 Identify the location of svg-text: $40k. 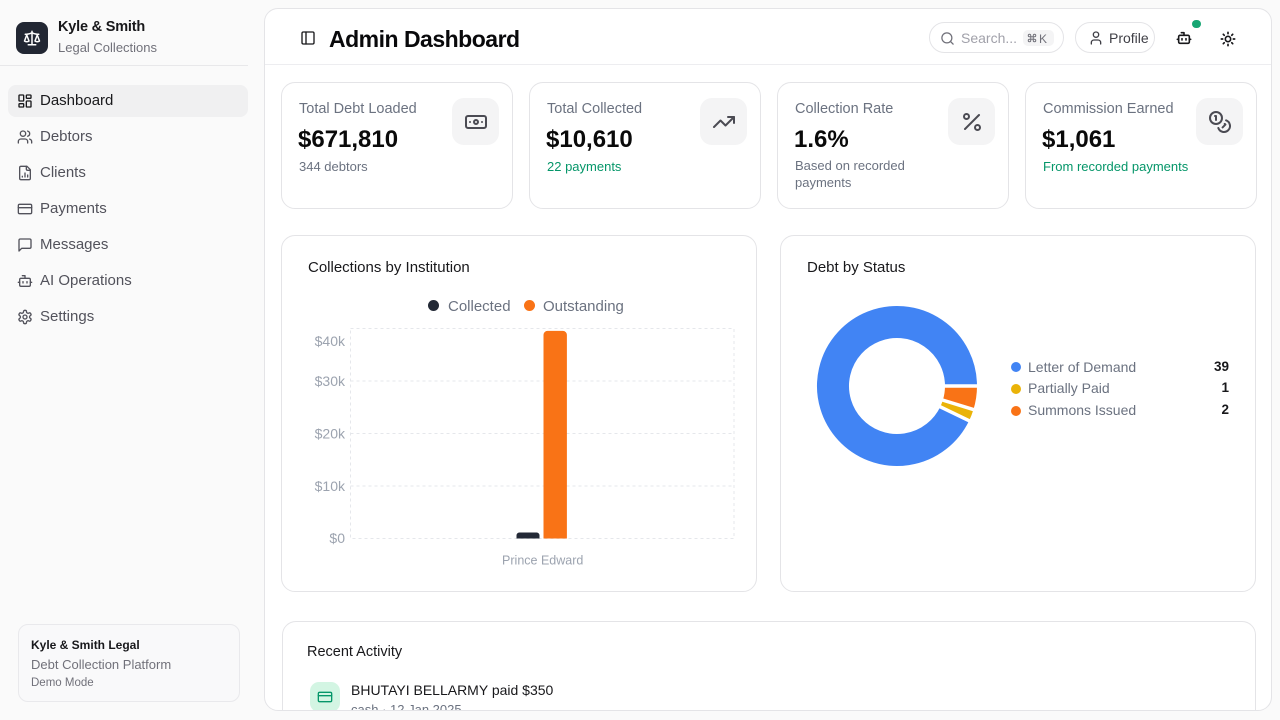
(330, 341).